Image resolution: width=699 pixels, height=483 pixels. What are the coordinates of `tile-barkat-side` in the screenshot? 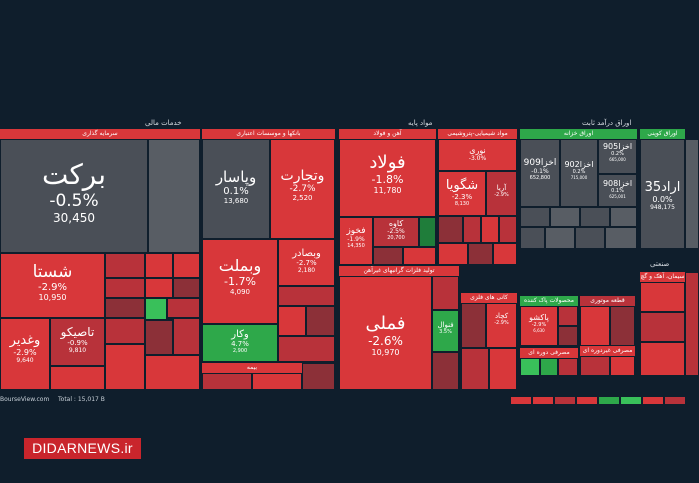 It's located at (174, 196).